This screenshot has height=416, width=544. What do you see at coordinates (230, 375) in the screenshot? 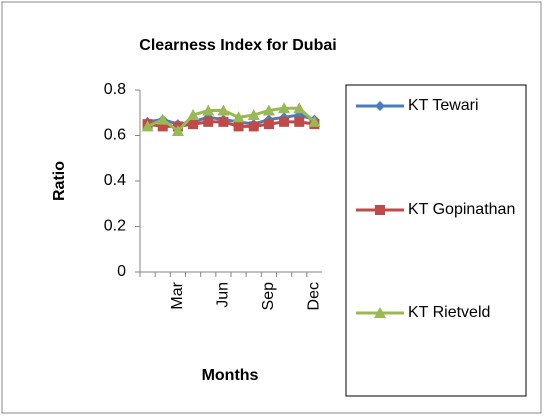
I see `x-axis-title: Months` at bounding box center [230, 375].